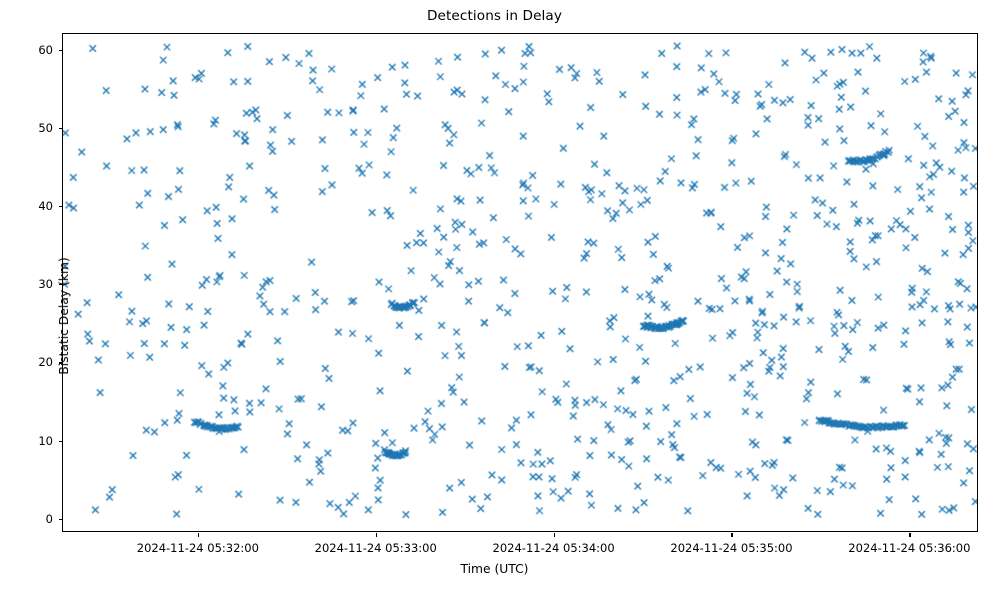 This screenshot has width=989, height=590. What do you see at coordinates (375, 548) in the screenshot?
I see `x-tick-label: 2024-11-24 05:33:00` at bounding box center [375, 548].